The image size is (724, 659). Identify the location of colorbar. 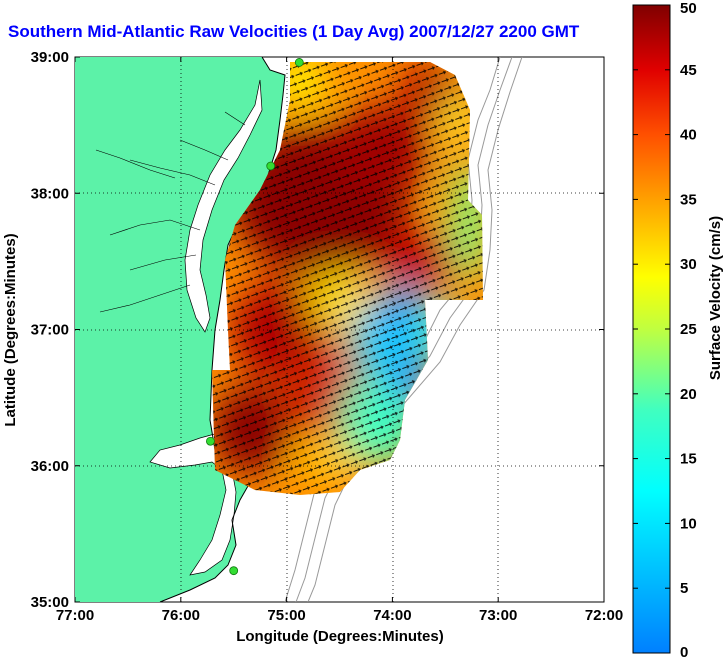
(651, 329).